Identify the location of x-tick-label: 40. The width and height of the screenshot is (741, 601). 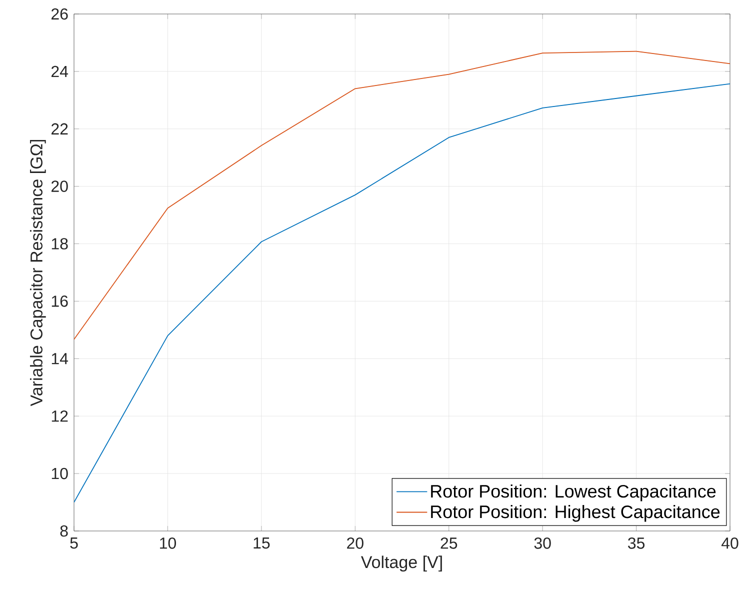
(729, 543).